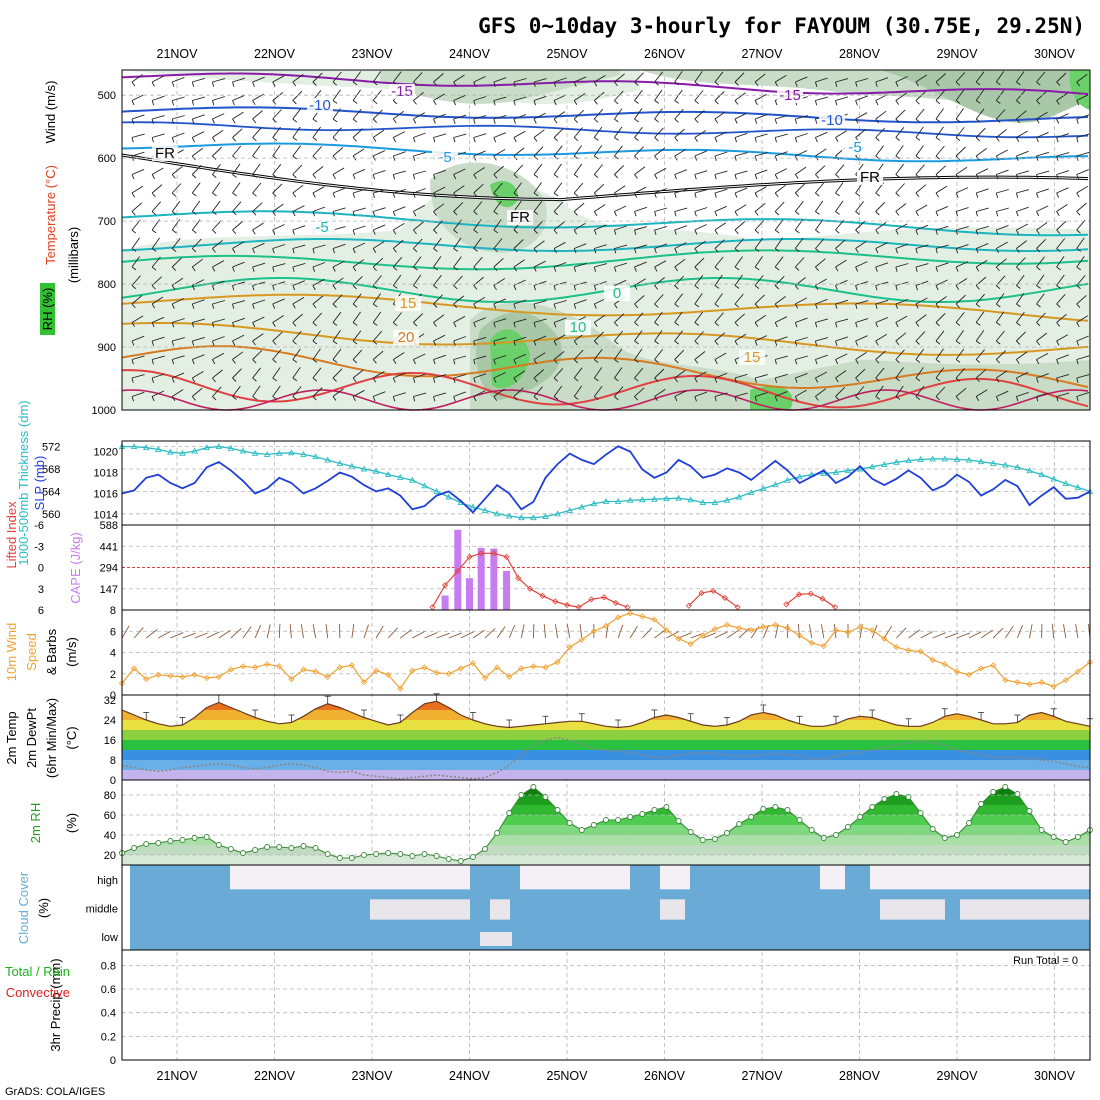 This screenshot has width=1100, height=1100. What do you see at coordinates (110, 741) in the screenshot?
I see `temp-tick: 16` at bounding box center [110, 741].